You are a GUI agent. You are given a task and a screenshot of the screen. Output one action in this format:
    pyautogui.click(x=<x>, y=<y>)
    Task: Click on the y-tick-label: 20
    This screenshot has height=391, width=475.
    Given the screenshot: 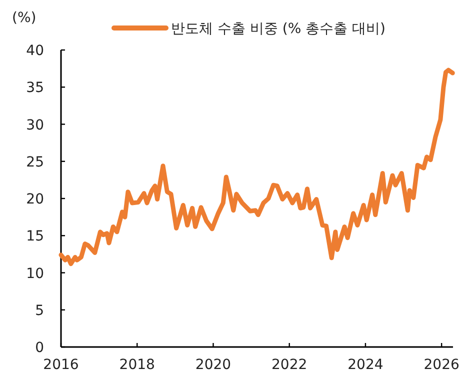 What is the action you would take?
    pyautogui.click(x=35, y=200)
    